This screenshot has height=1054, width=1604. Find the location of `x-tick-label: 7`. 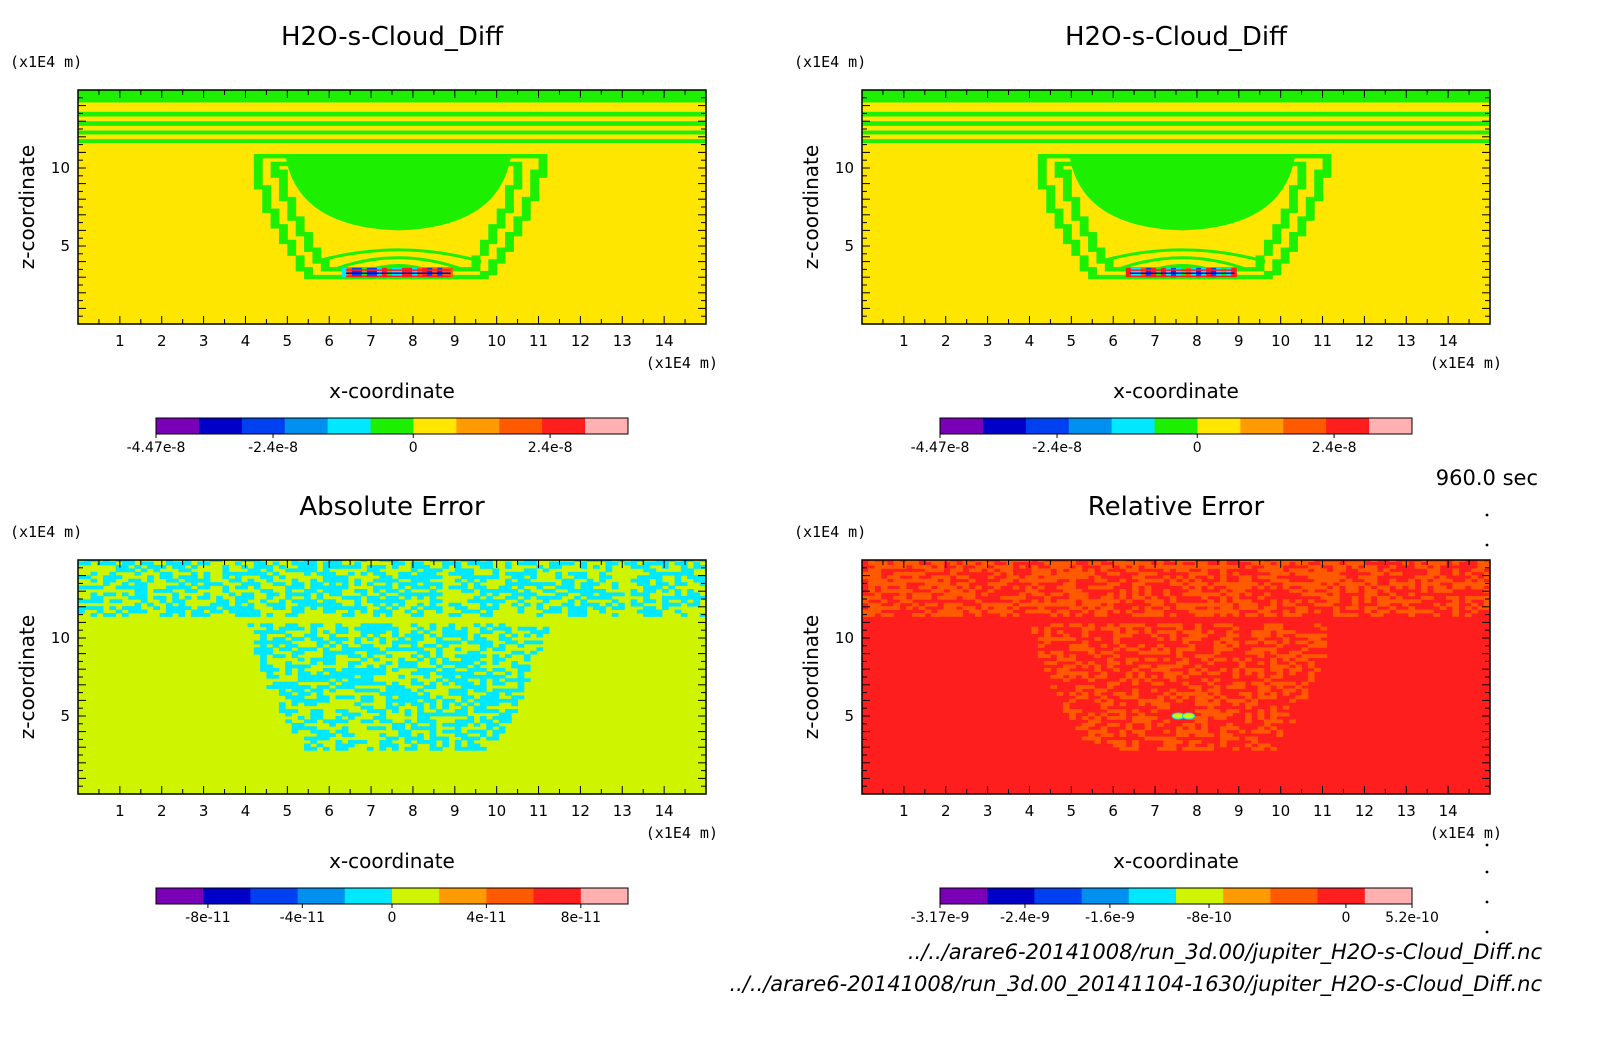

x-tick-label: 7 is located at coordinates (1155, 341).